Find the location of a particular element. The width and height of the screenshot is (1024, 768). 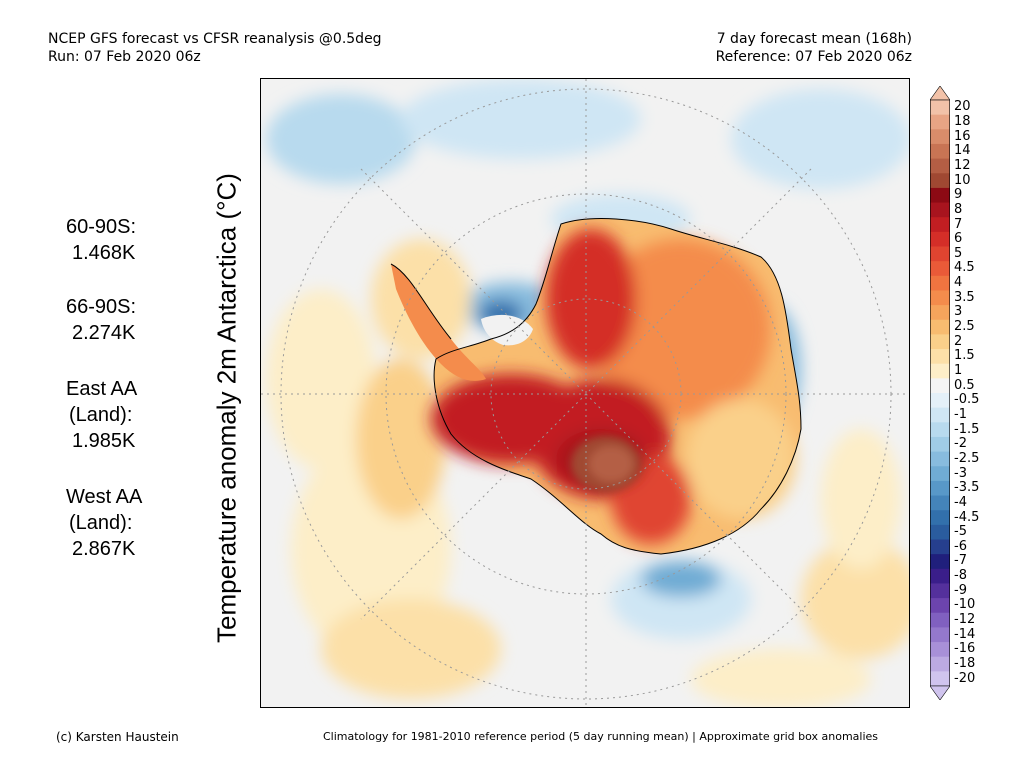

colorbar-tick-label: 20 is located at coordinates (962, 107).